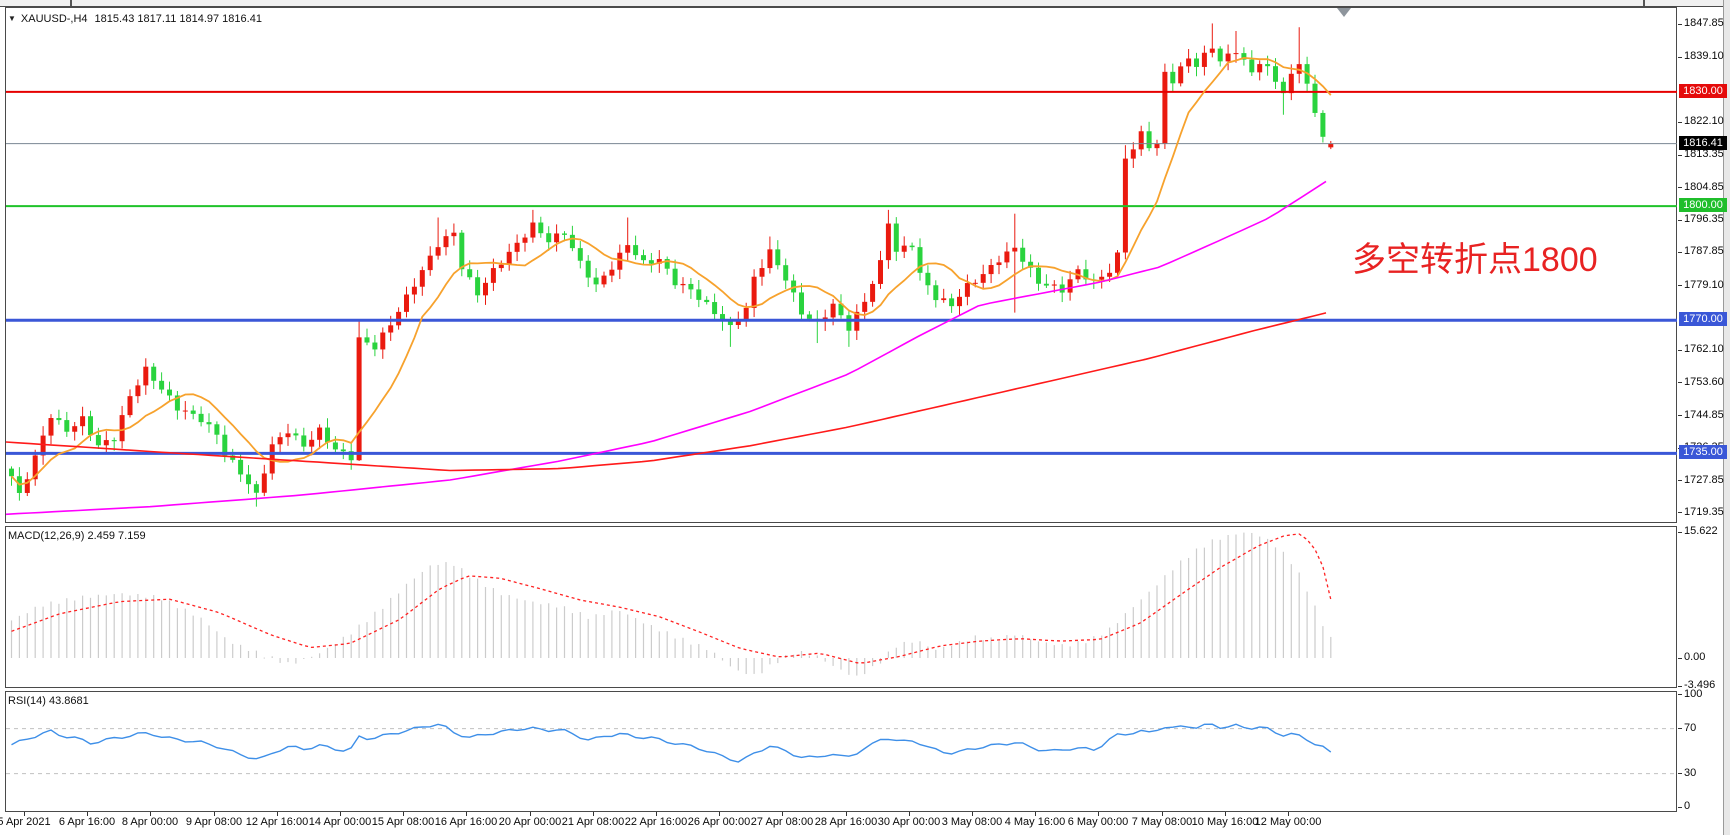 This screenshot has height=835, width=1730. Describe the element at coordinates (841, 751) in the screenshot. I see `rsi-panel` at that location.